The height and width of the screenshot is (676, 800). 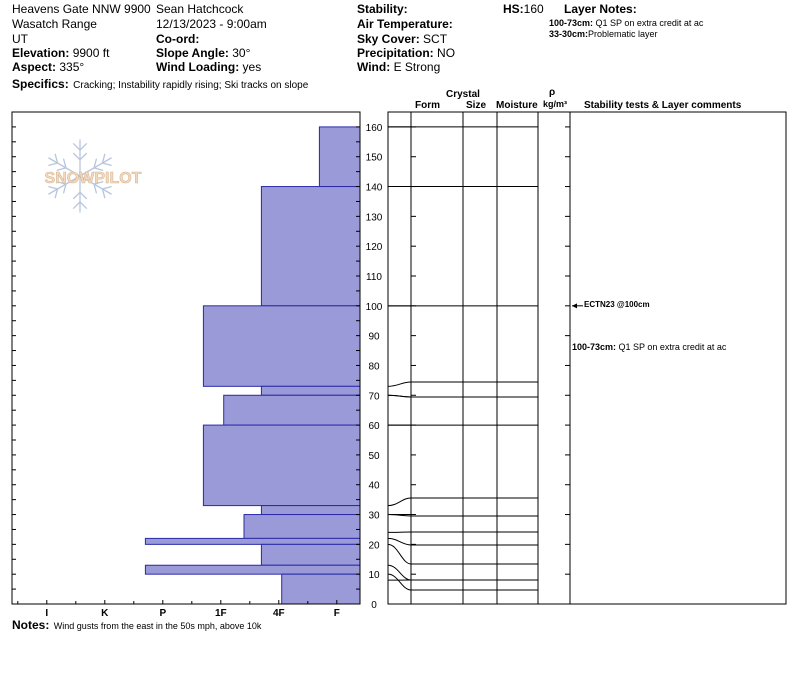 What do you see at coordinates (374, 456) in the screenshot?
I see `depth-tick-label: 50` at bounding box center [374, 456].